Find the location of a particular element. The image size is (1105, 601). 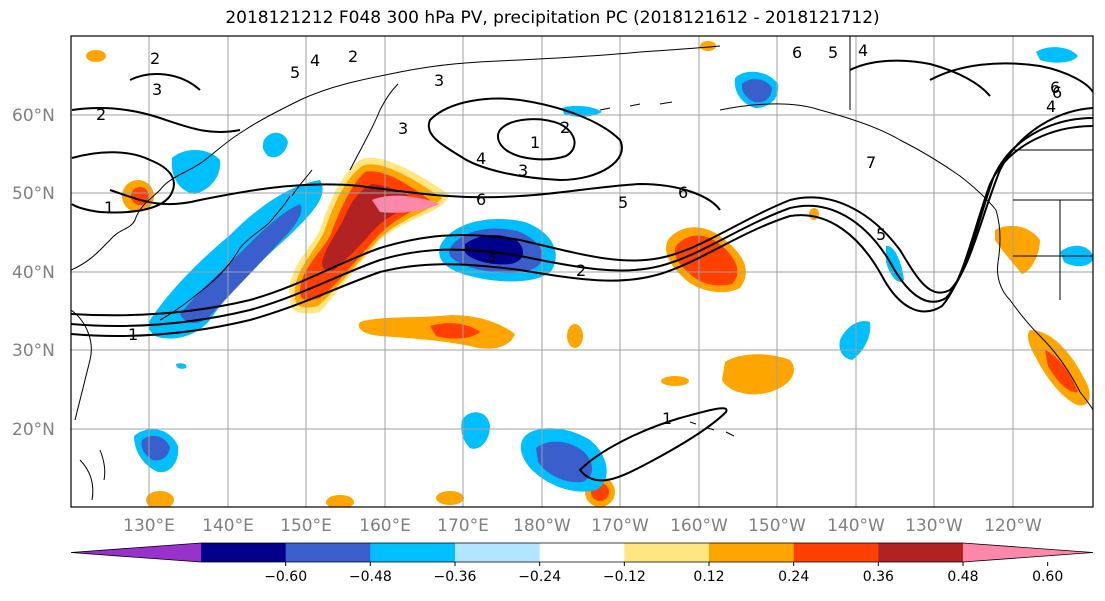

lon-label: 150°E is located at coordinates (306, 526).